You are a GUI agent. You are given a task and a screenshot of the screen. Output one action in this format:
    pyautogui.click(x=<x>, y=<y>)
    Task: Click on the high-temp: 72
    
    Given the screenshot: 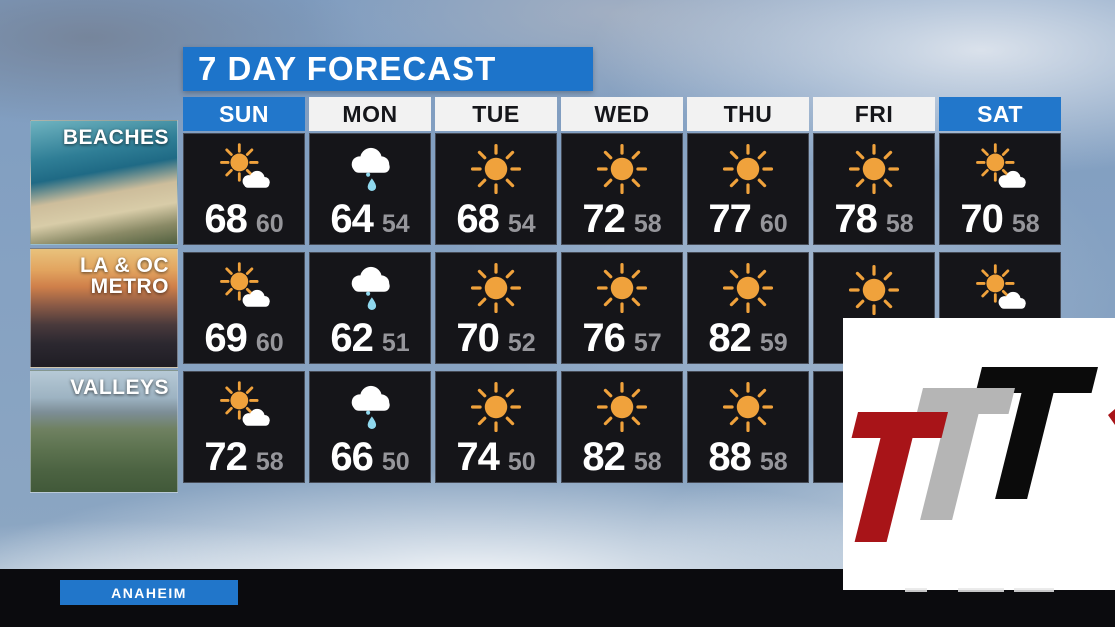 What is the action you would take?
    pyautogui.click(x=603, y=219)
    